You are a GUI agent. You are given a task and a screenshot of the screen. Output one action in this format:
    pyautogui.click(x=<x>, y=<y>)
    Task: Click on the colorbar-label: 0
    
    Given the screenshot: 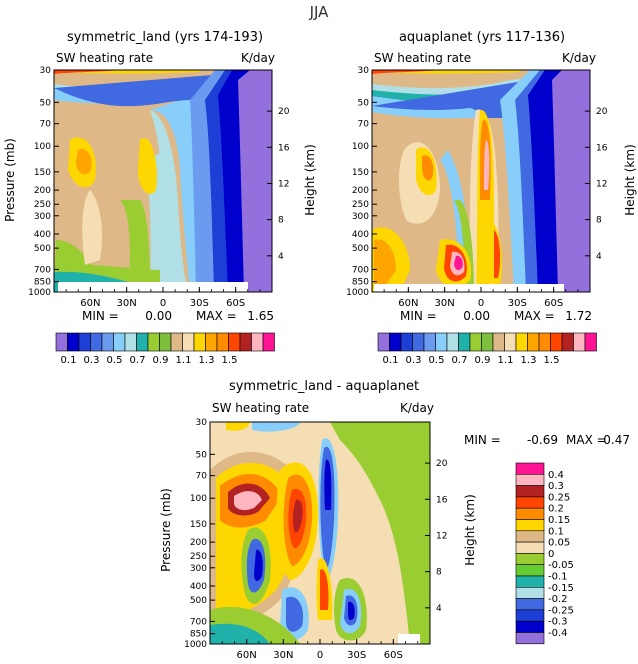 What is the action you would take?
    pyautogui.click(x=551, y=554)
    